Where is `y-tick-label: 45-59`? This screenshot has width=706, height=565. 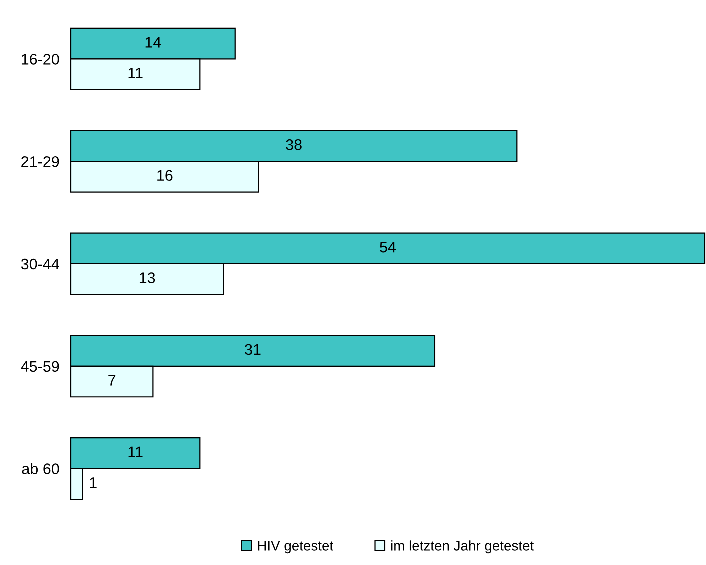 y-tick-label: 45-59 is located at coordinates (40, 366).